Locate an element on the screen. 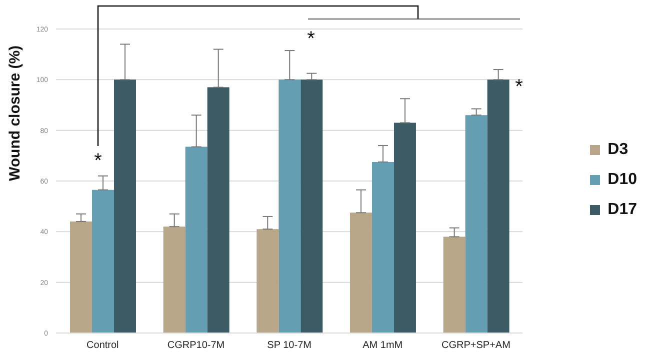 The height and width of the screenshot is (359, 645). x-tick-label: Control is located at coordinates (102, 346).